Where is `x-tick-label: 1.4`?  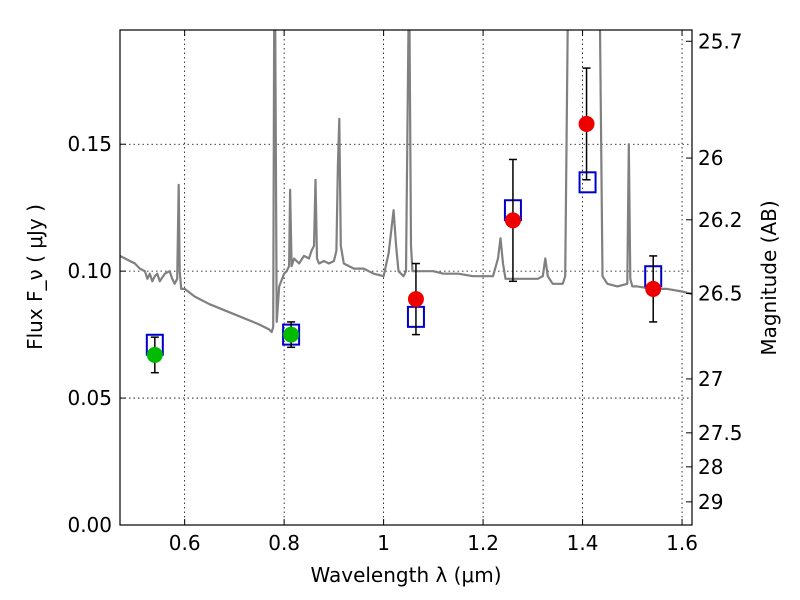
x-tick-label: 1.4 is located at coordinates (583, 543).